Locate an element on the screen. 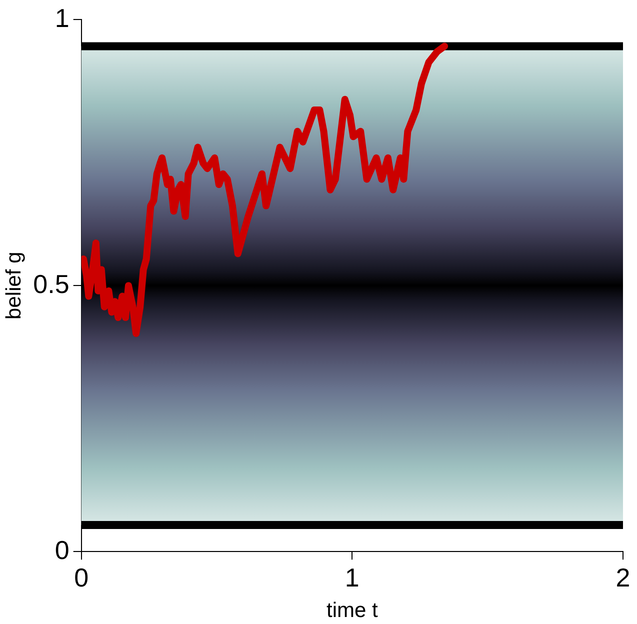 The width and height of the screenshot is (637, 624). y-tick-label: 0.5 is located at coordinates (51, 283).